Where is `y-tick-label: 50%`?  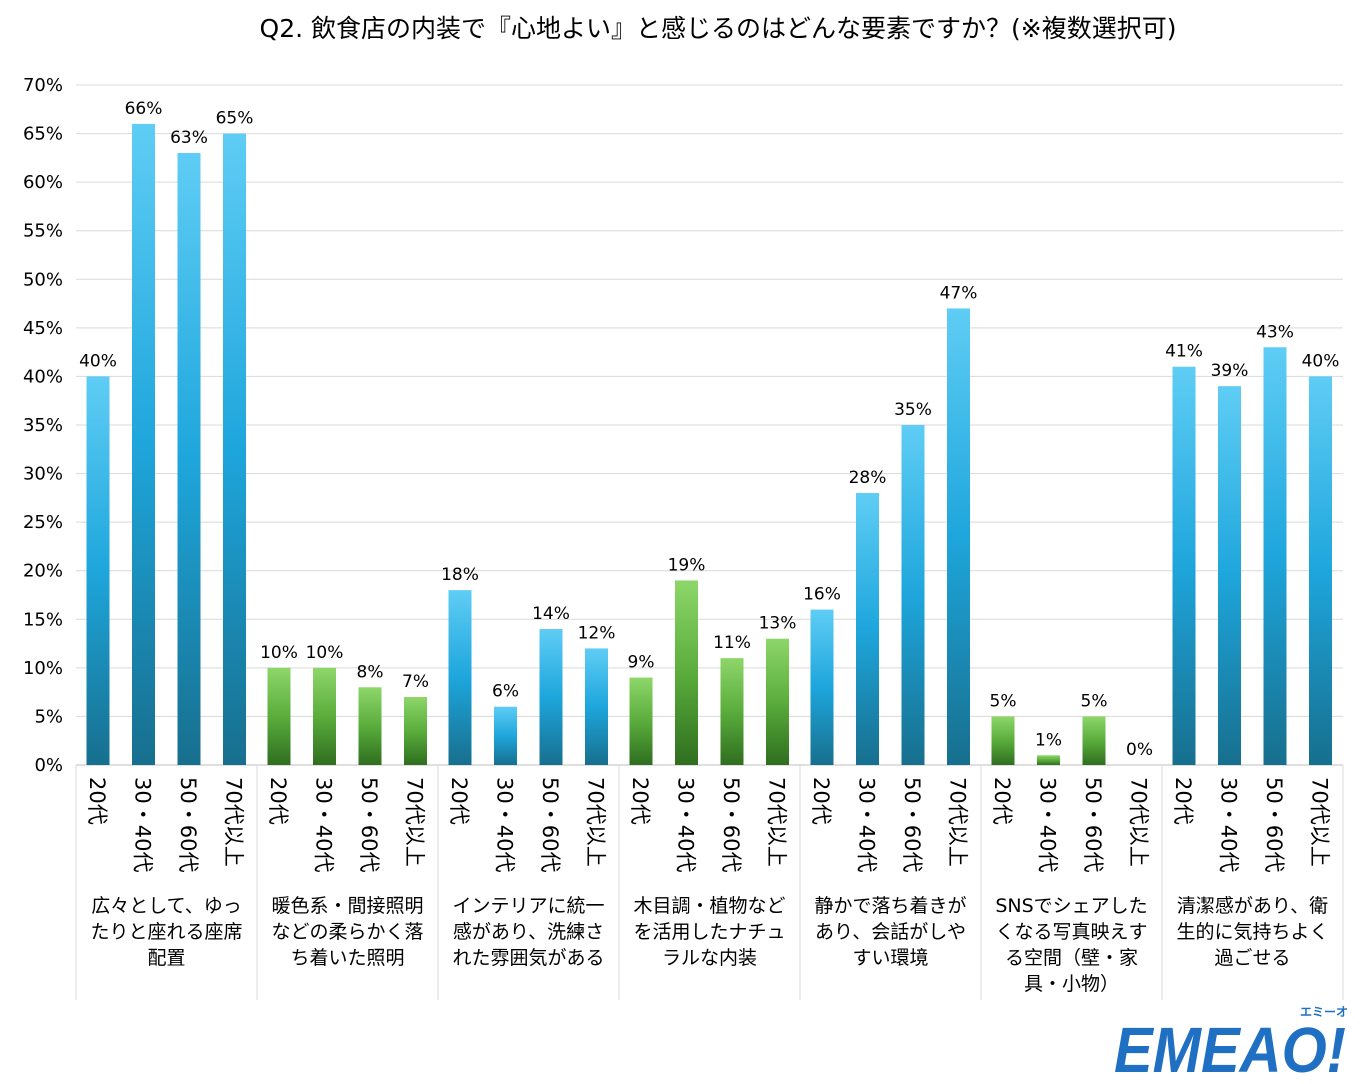
y-tick-label: 50% is located at coordinates (43, 279).